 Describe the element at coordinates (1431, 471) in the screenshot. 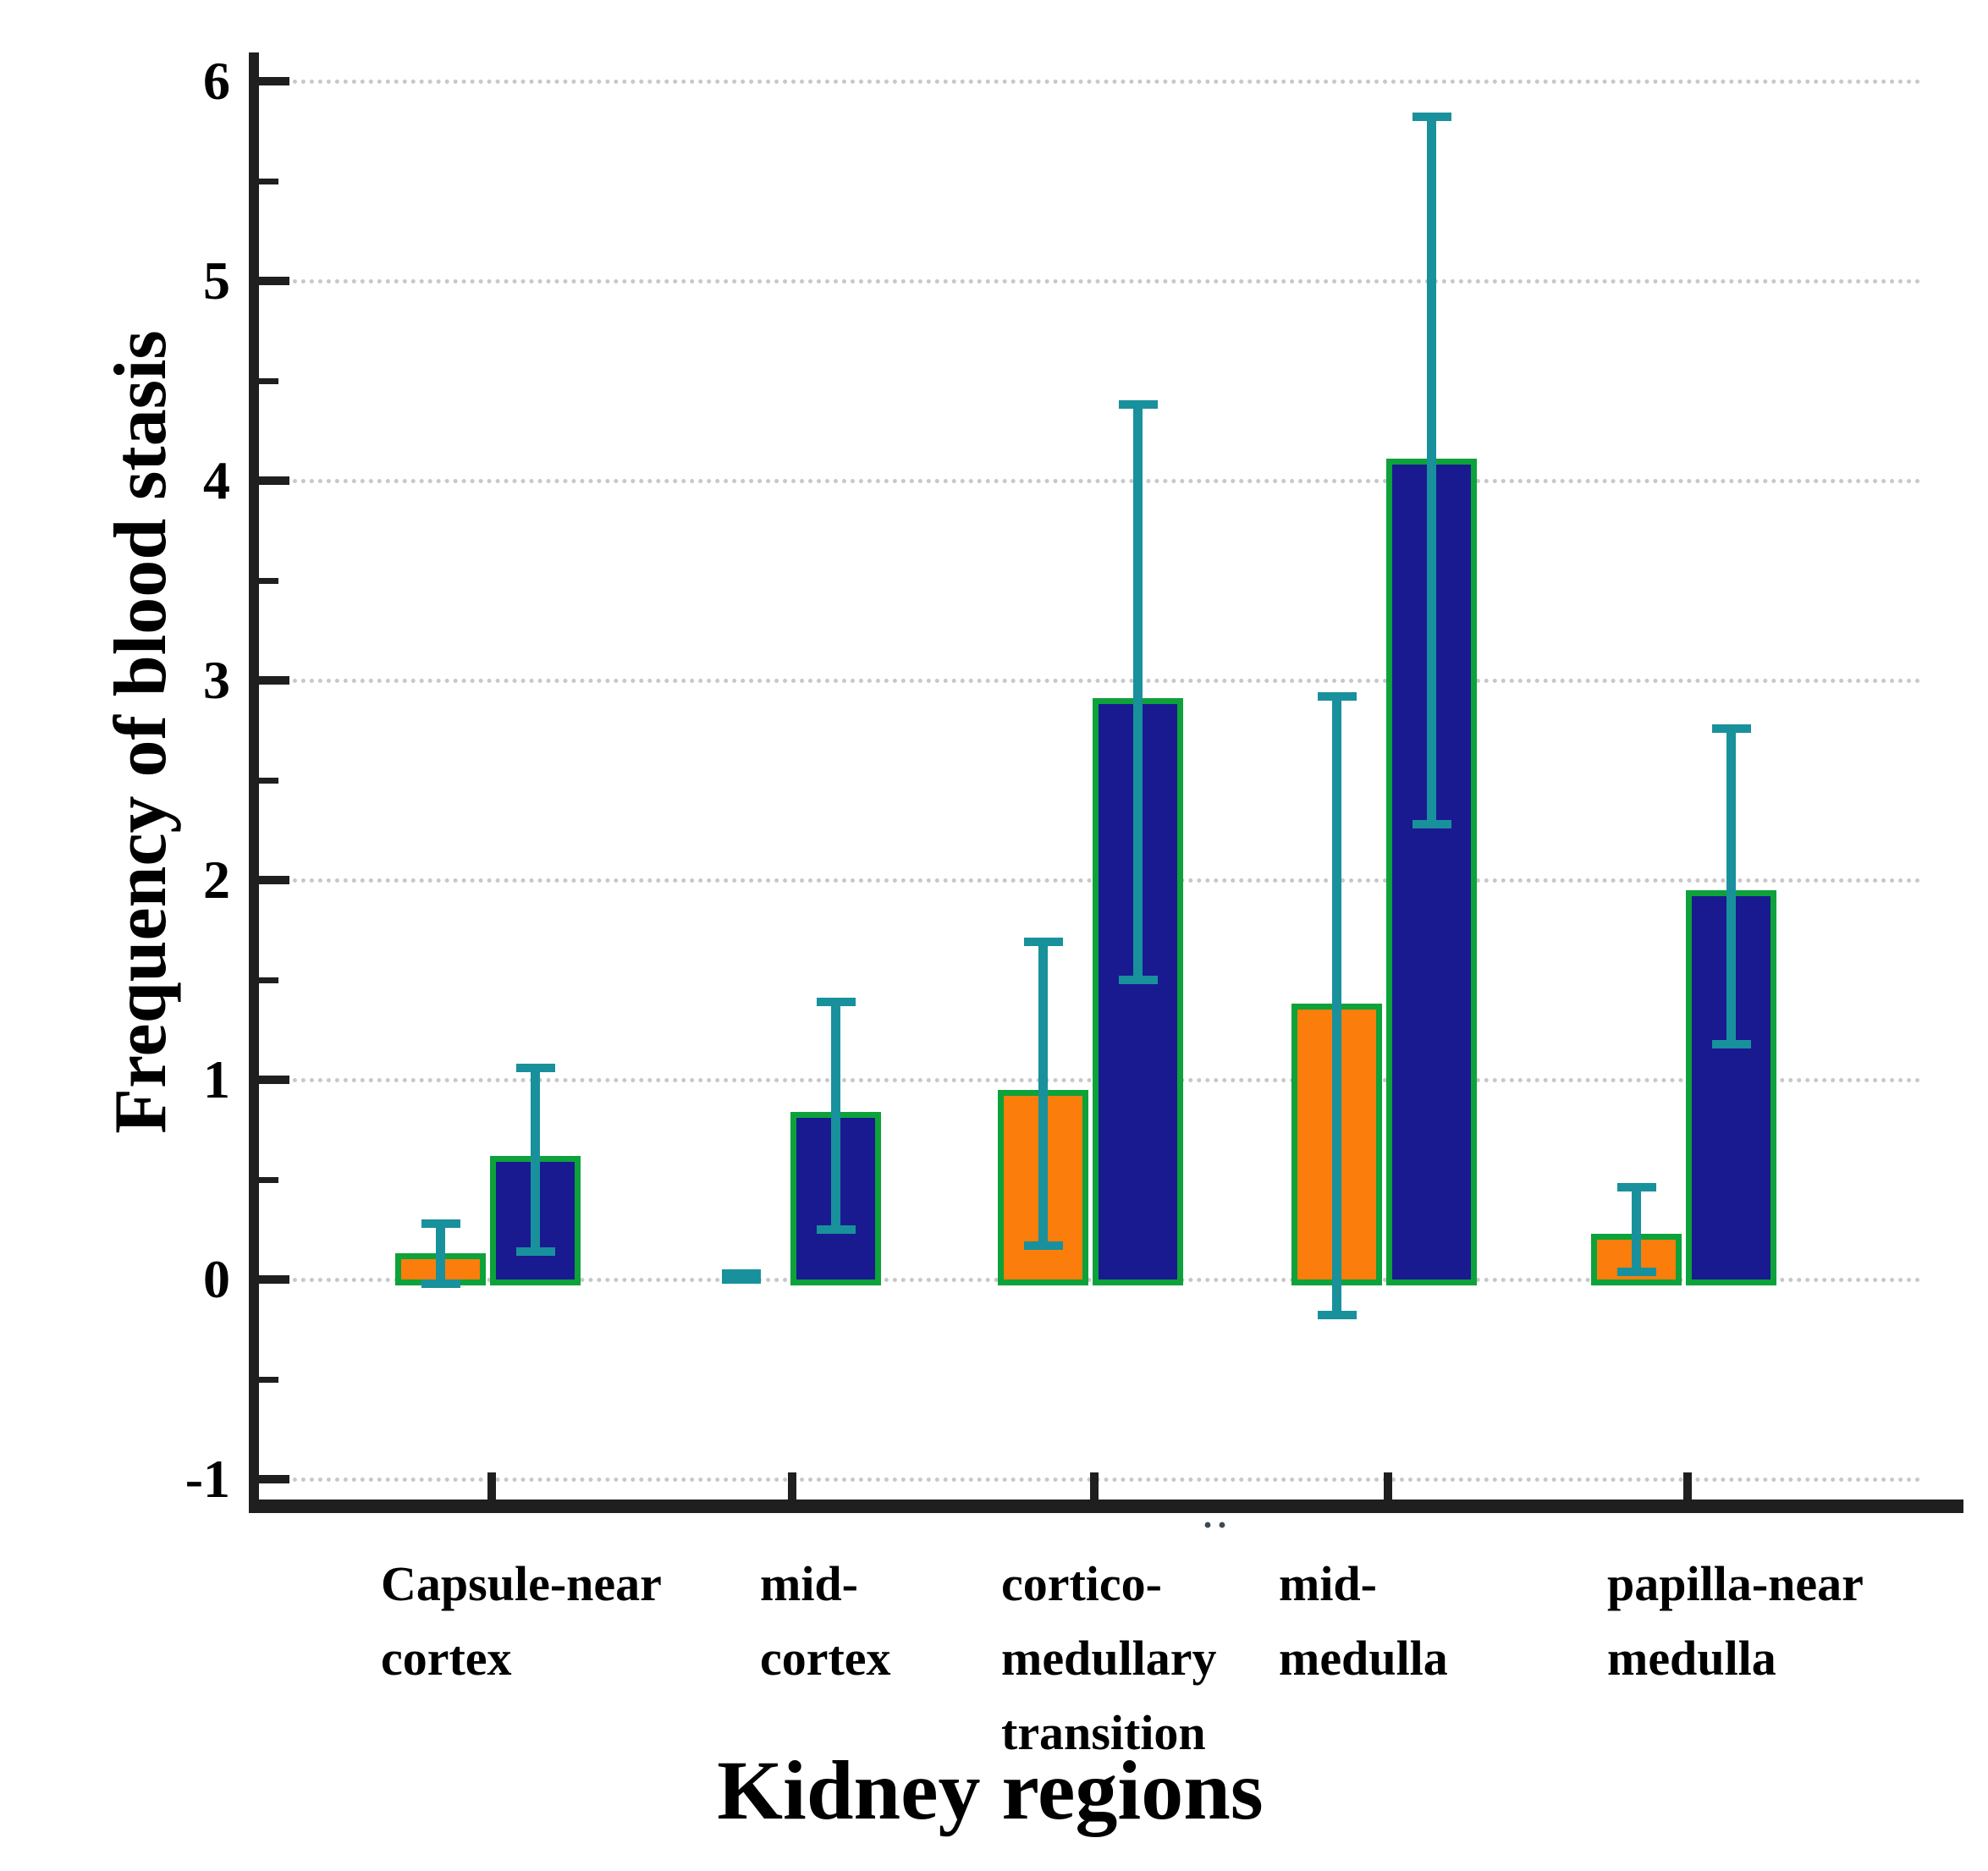

I see `error-bar-navy-mid-medulla` at that location.